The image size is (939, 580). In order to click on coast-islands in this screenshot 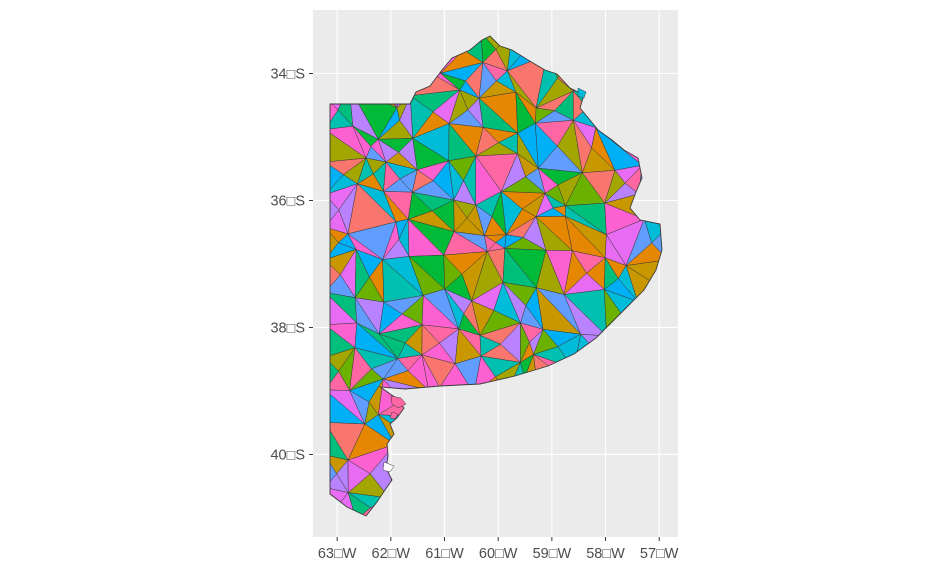, I will do `click(484, 280)`.